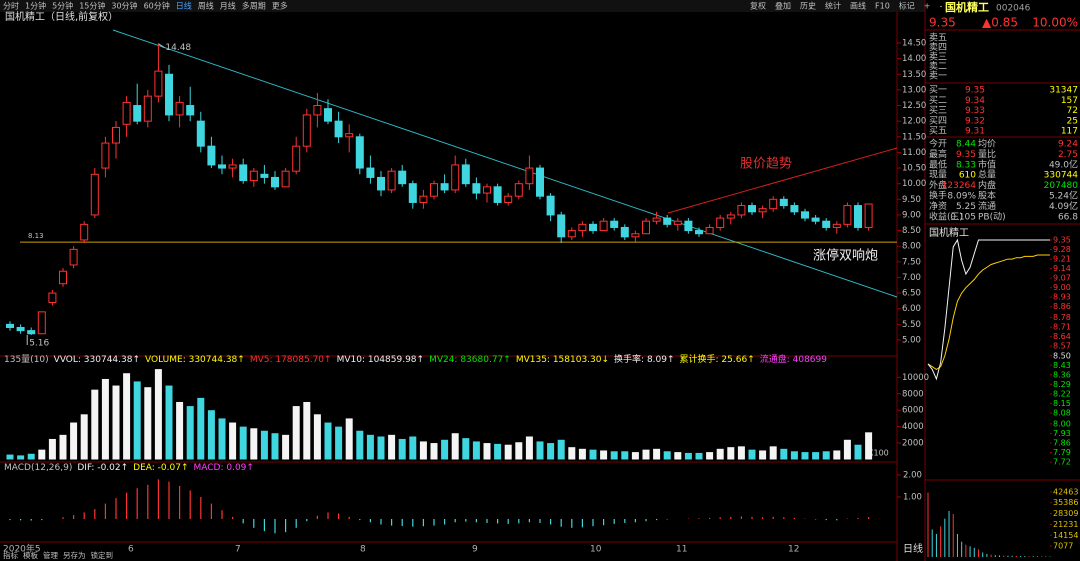 This screenshot has height=561, width=1080. What do you see at coordinates (10, 555) in the screenshot?
I see `footer-tab: 指标` at bounding box center [10, 555].